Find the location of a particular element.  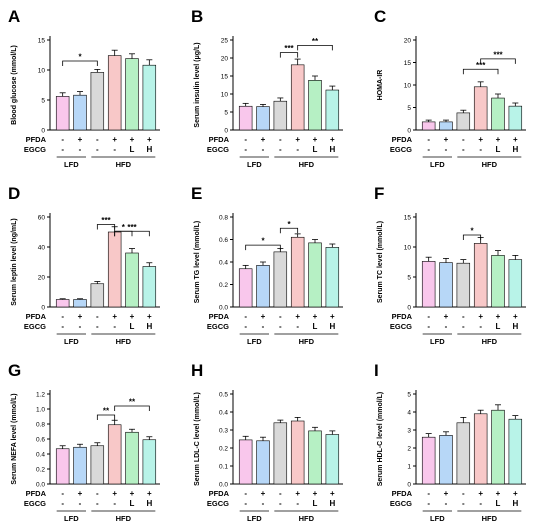

y-tick-label: 0.6 is located at coordinates (40, 439).